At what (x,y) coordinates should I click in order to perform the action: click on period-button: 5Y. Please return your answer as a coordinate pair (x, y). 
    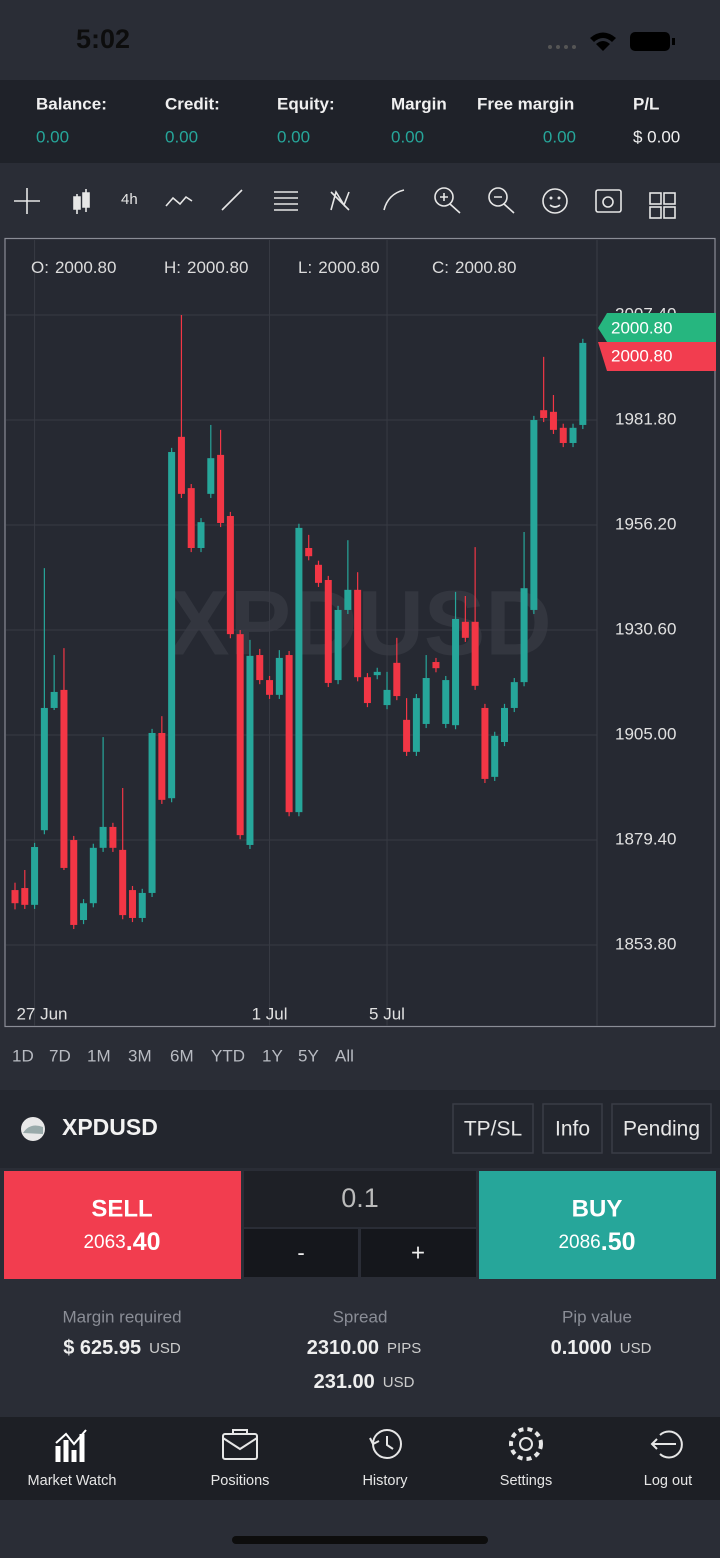
    Looking at the image, I should click on (308, 1055).